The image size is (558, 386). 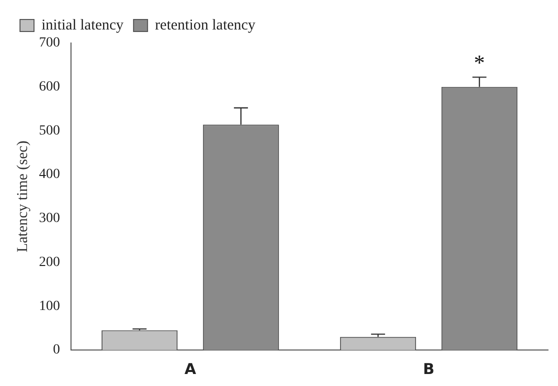 I want to click on annotation: *, so click(x=479, y=62).